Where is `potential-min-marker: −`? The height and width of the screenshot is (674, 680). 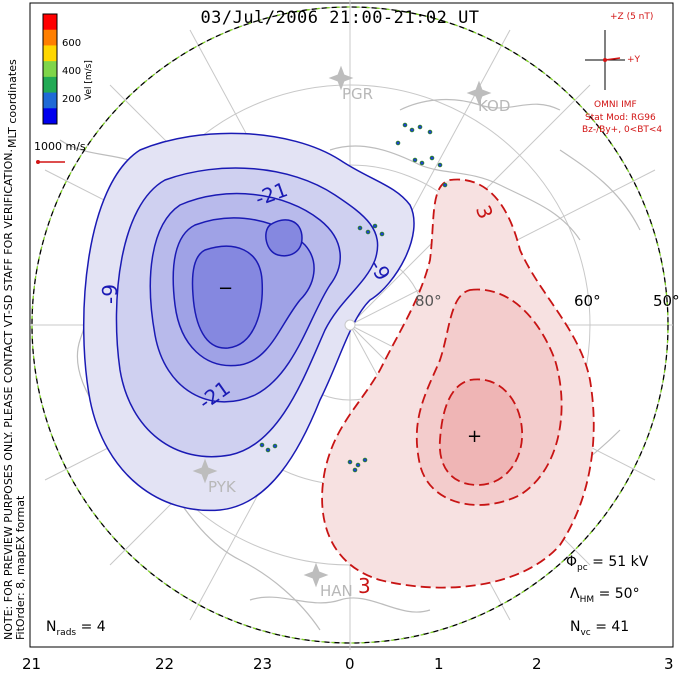
potential-min-marker: − is located at coordinates (226, 288).